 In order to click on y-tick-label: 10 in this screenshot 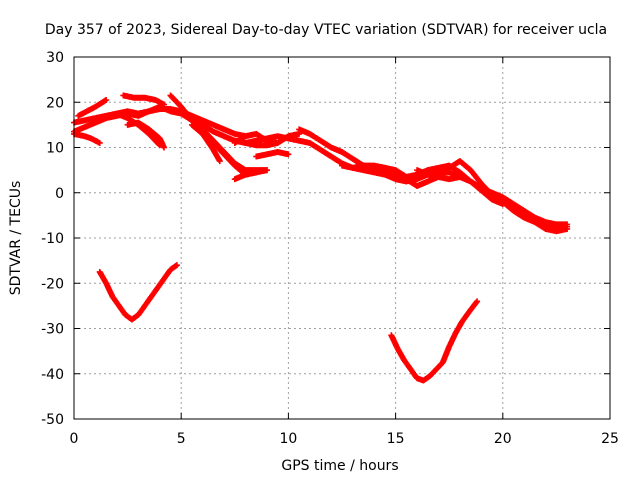, I will do `click(55, 149)`.